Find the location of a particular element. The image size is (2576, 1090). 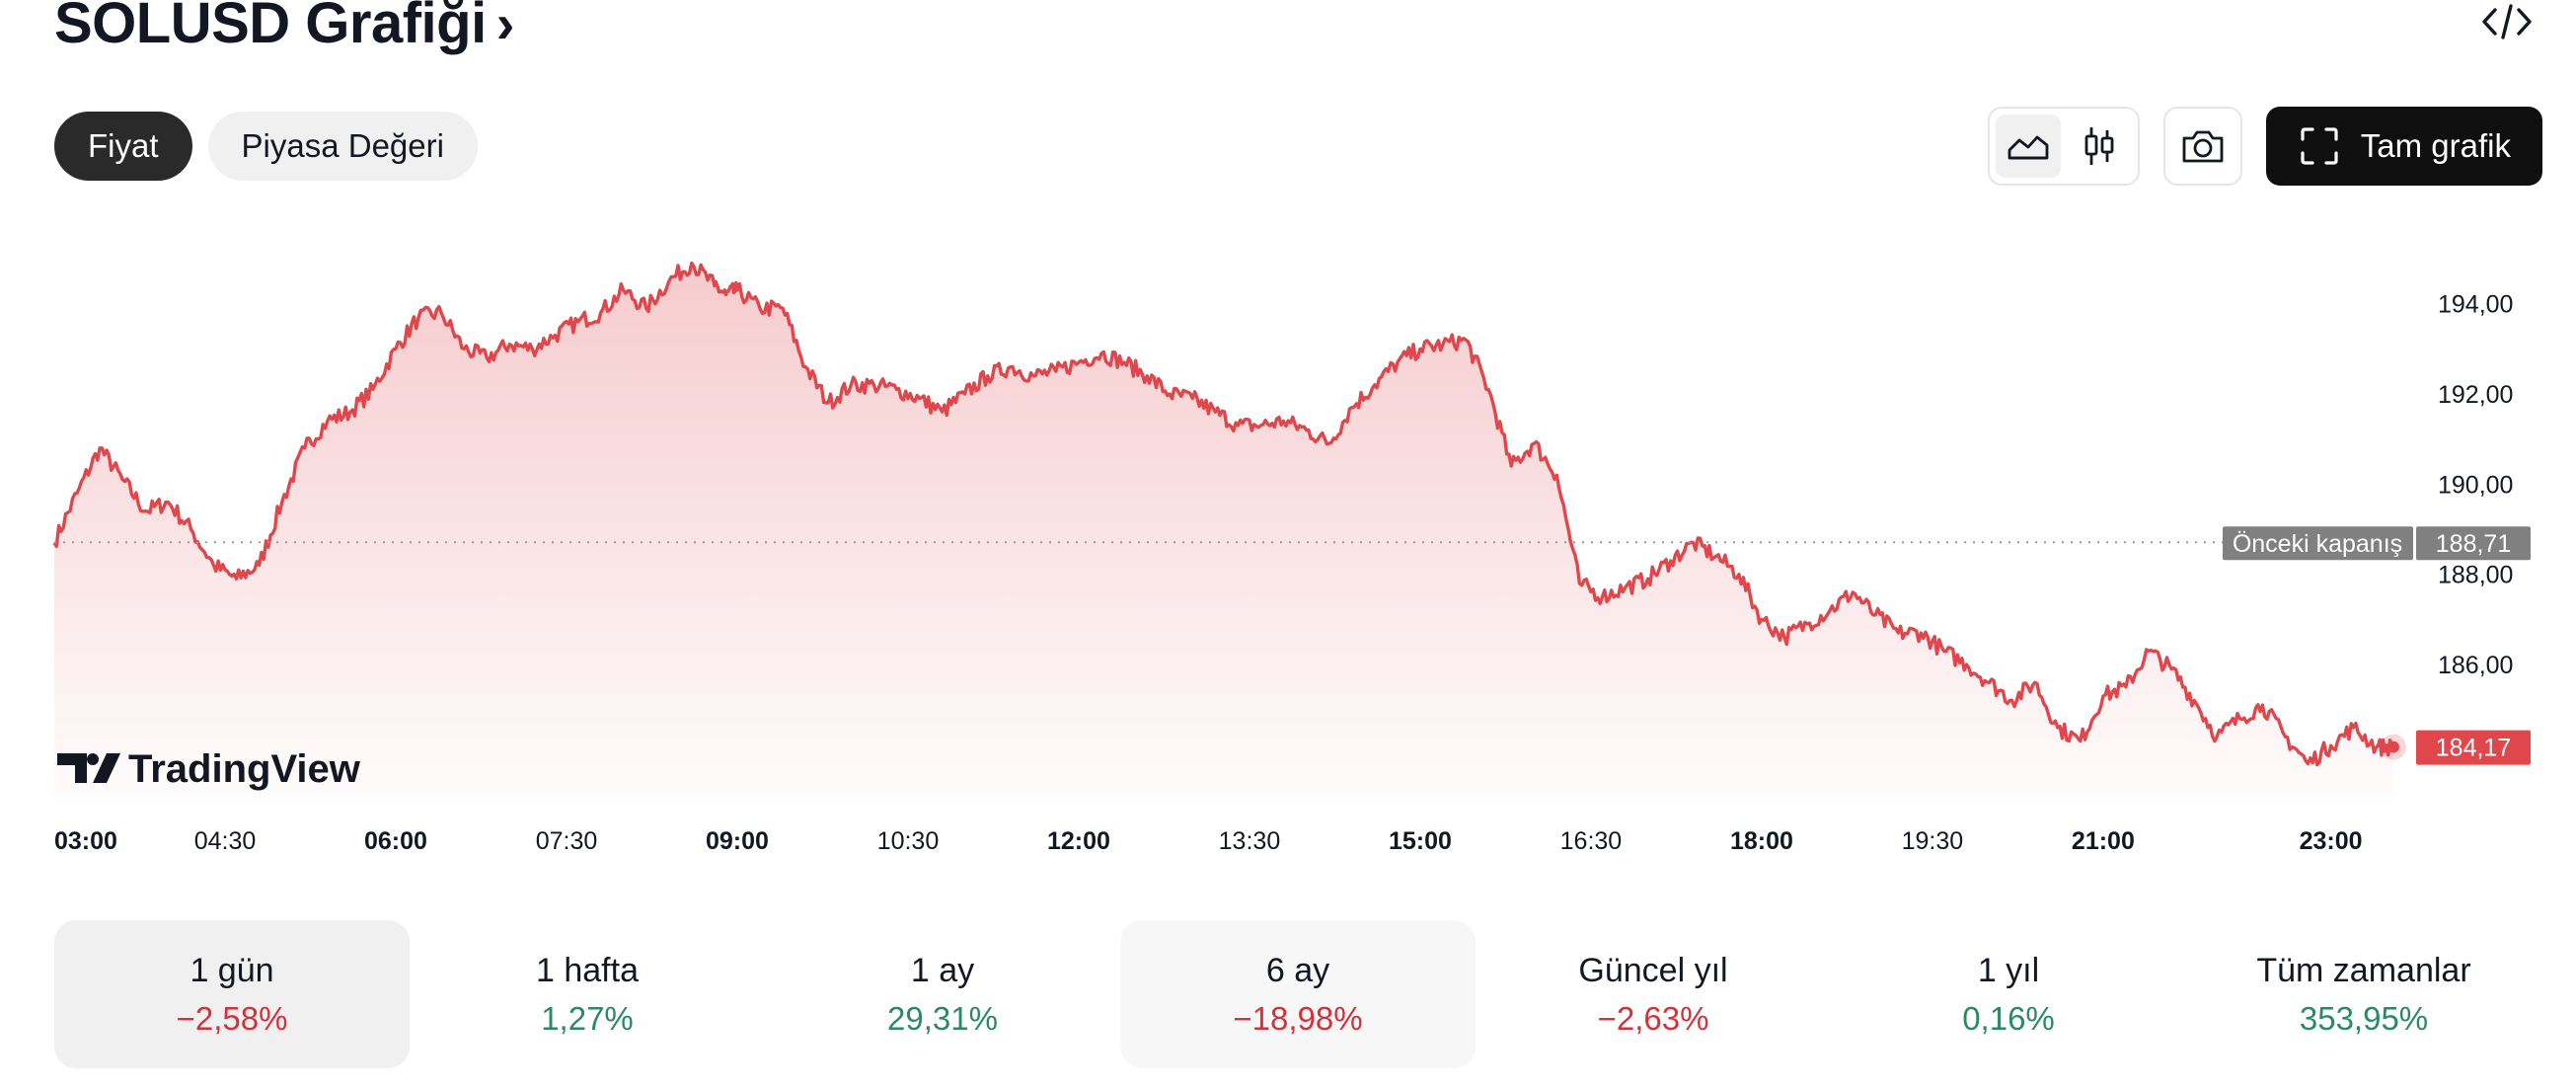

area-chart-icon is located at coordinates (2028, 147).